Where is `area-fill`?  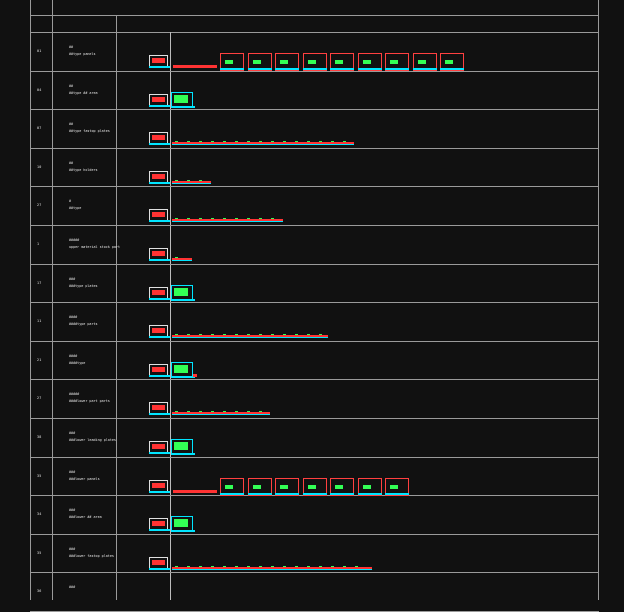 area-fill is located at coordinates (181, 98).